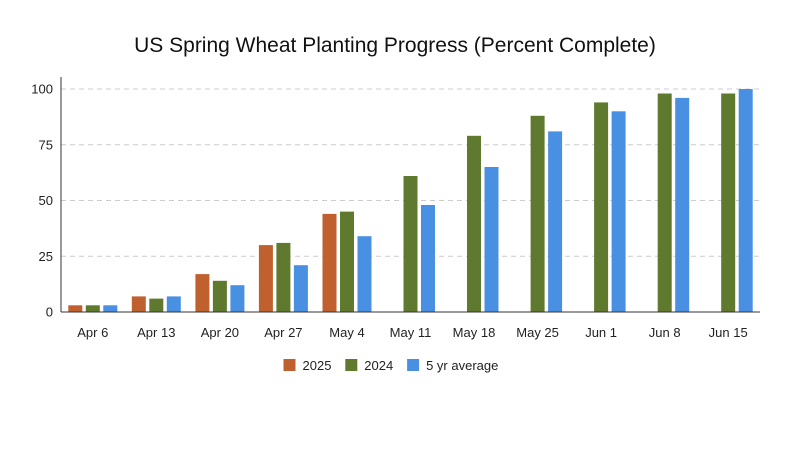 The image size is (800, 450). Describe the element at coordinates (46, 200) in the screenshot. I see `y-tick-label: 50` at that location.